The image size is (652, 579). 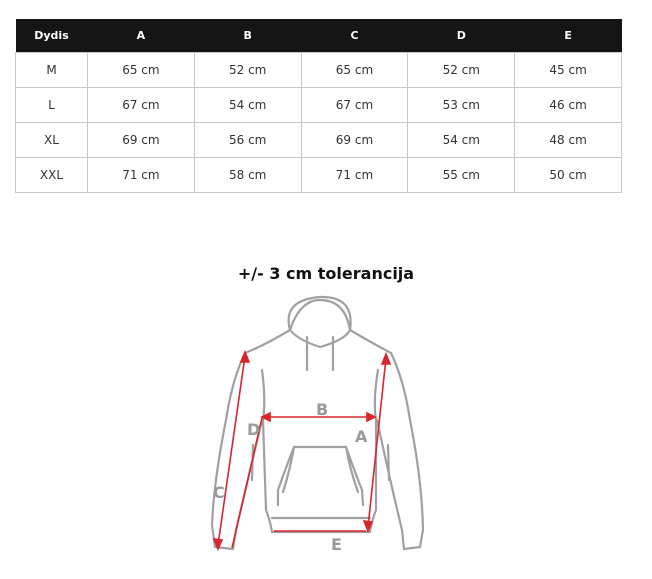 I want to click on measure-cell: 56 cm, so click(x=247, y=140).